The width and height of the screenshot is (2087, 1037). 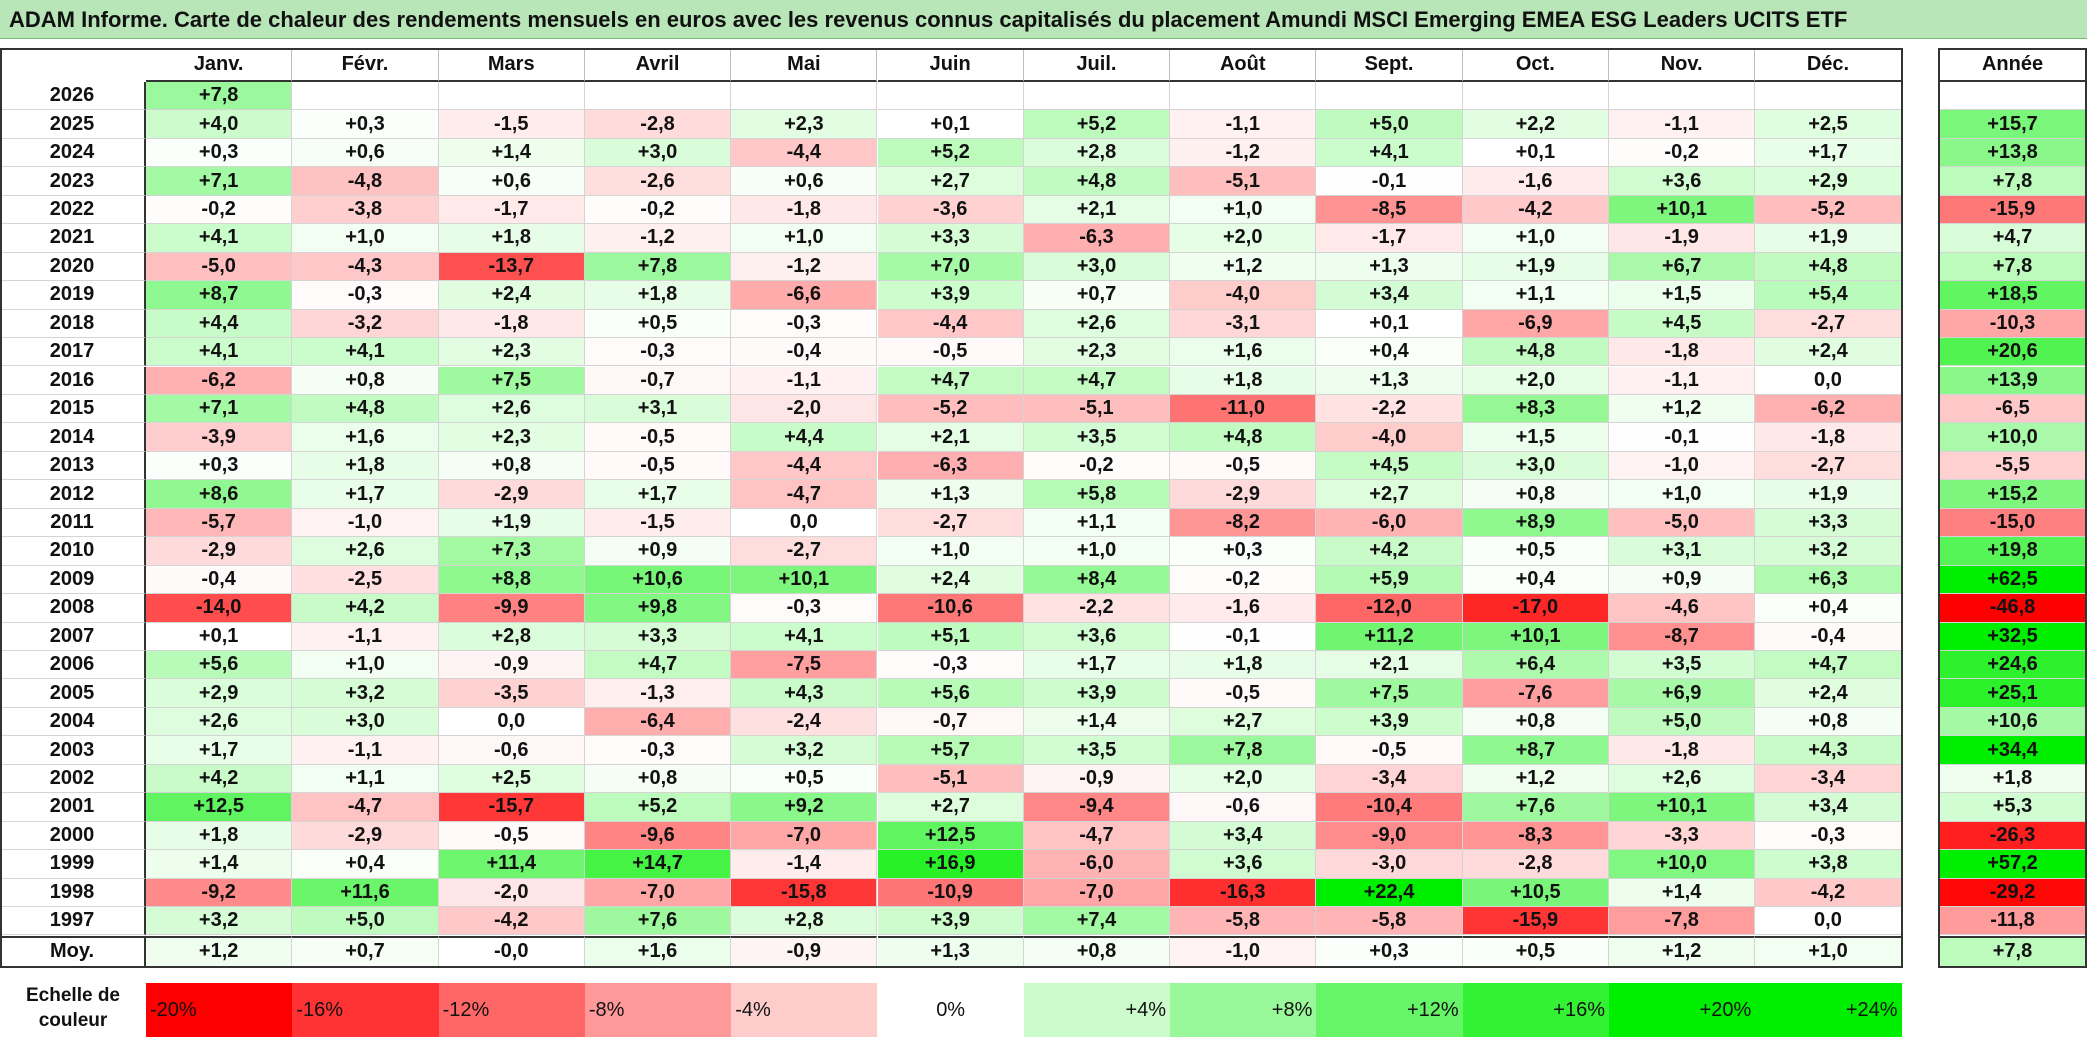 I want to click on heatmap-cell: -5,1, so click(x=1243, y=181).